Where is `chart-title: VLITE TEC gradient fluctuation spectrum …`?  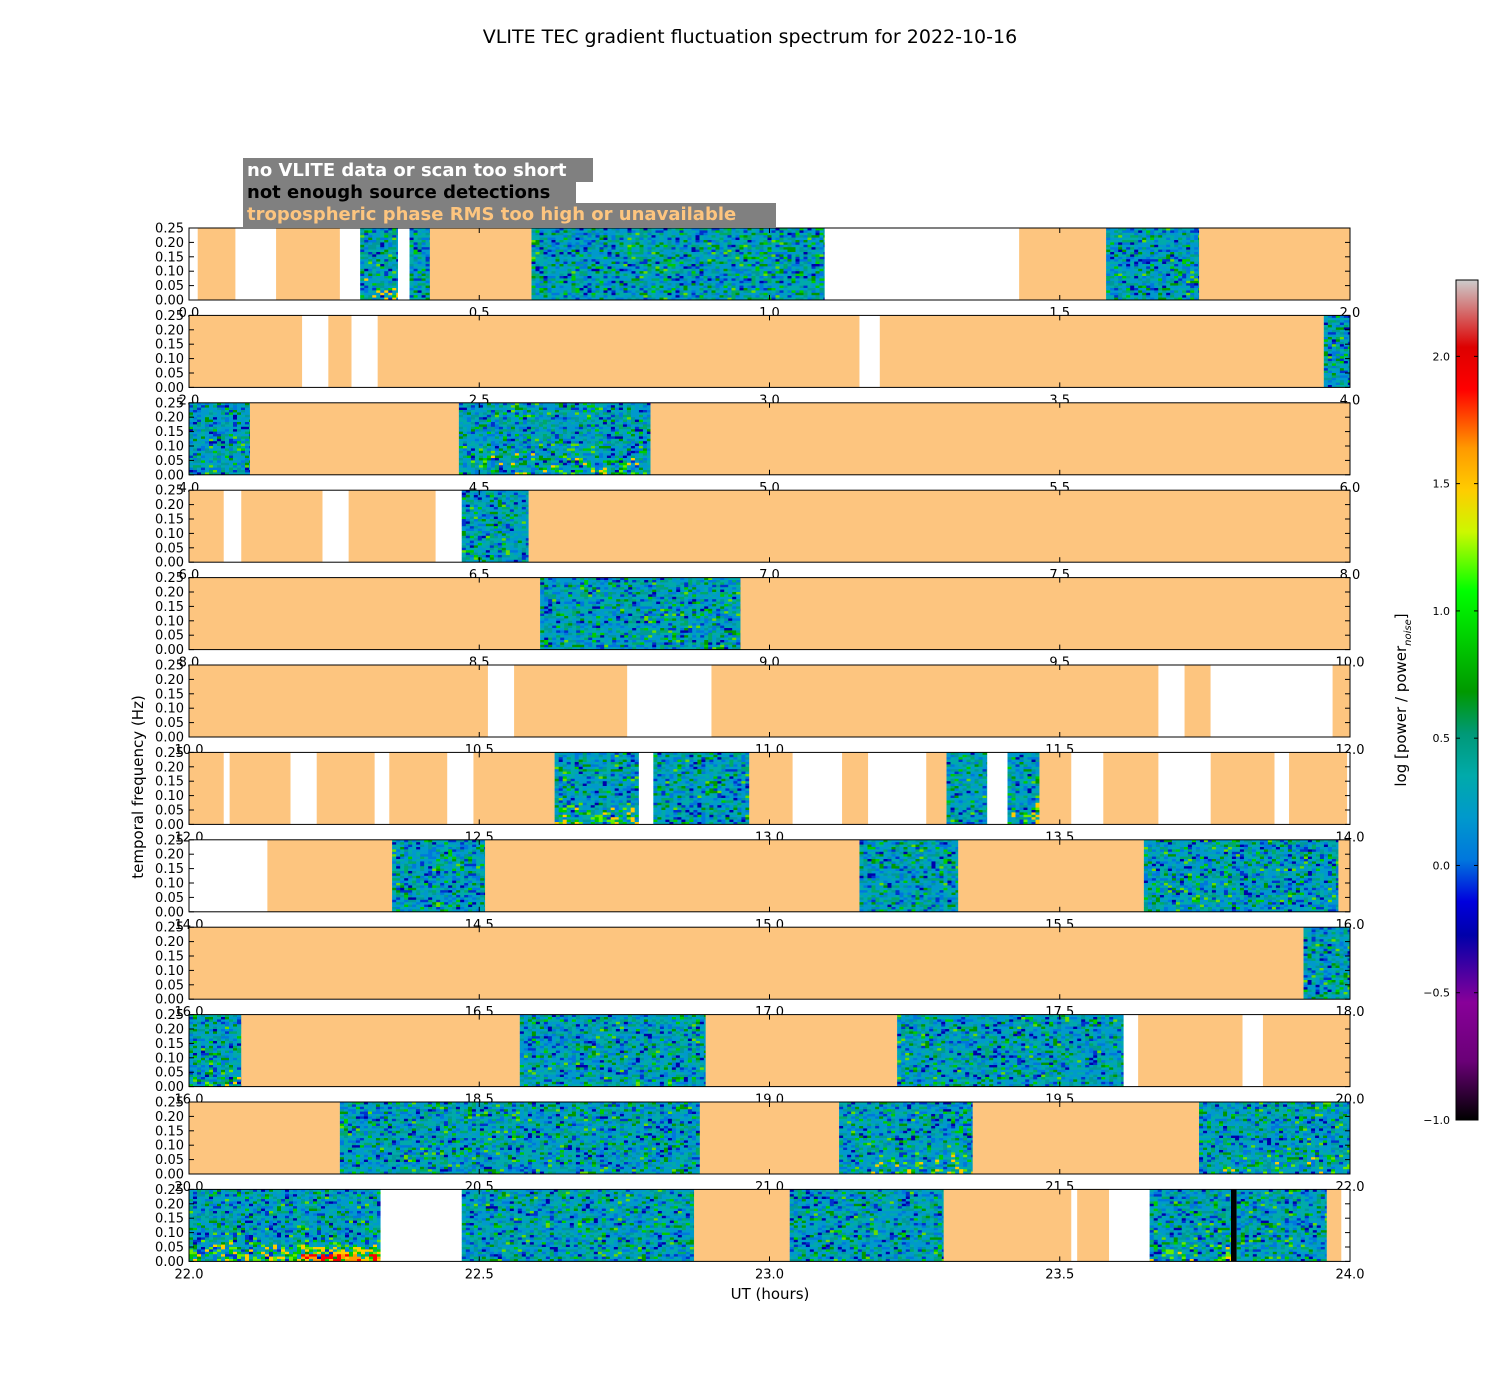
chart-title: VLITE TEC gradient fluctuation spectrum … is located at coordinates (750, 37).